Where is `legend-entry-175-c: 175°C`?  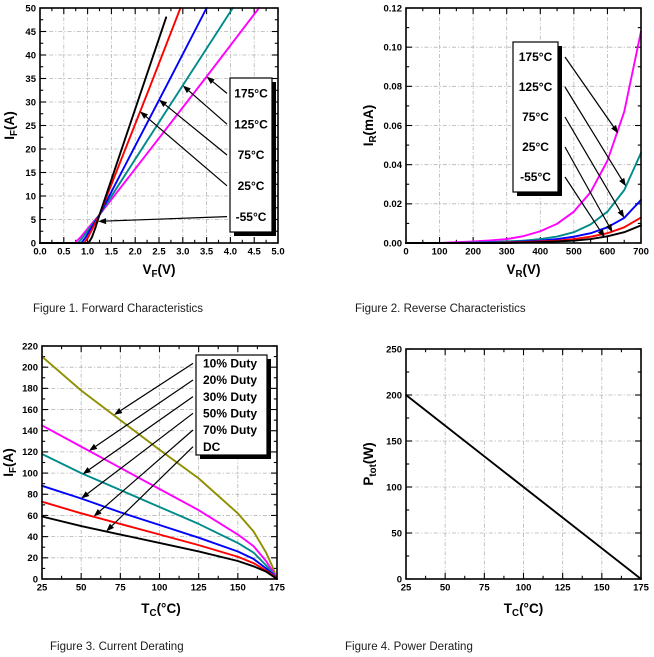 legend-entry-175-c: 175°C is located at coordinates (251, 94).